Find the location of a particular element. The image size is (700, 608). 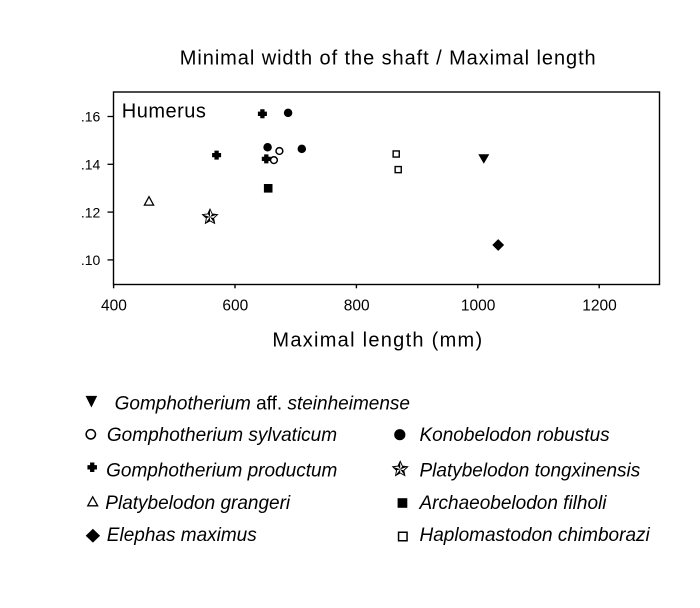

svg-text: .12 is located at coordinates (91, 212).